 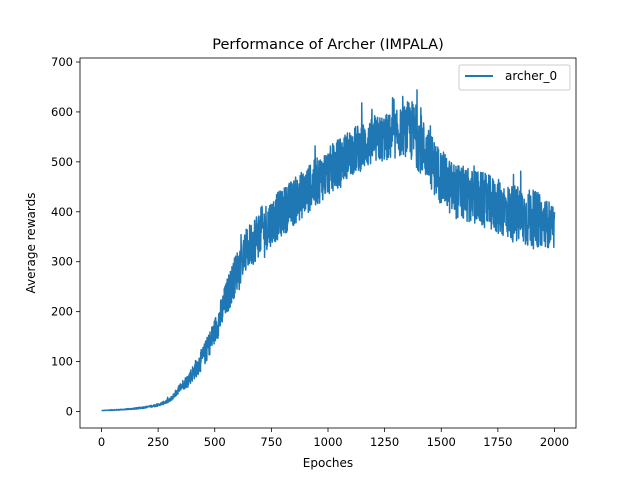 What do you see at coordinates (384, 442) in the screenshot?
I see `x-tick-label-1250: 1250` at bounding box center [384, 442].